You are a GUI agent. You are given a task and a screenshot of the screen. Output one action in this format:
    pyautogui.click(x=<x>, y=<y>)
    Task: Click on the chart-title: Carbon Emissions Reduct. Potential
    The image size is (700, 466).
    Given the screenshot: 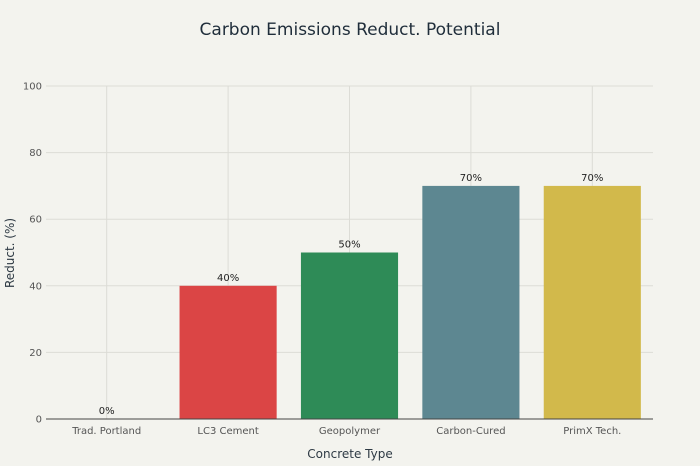 What is the action you would take?
    pyautogui.click(x=350, y=30)
    